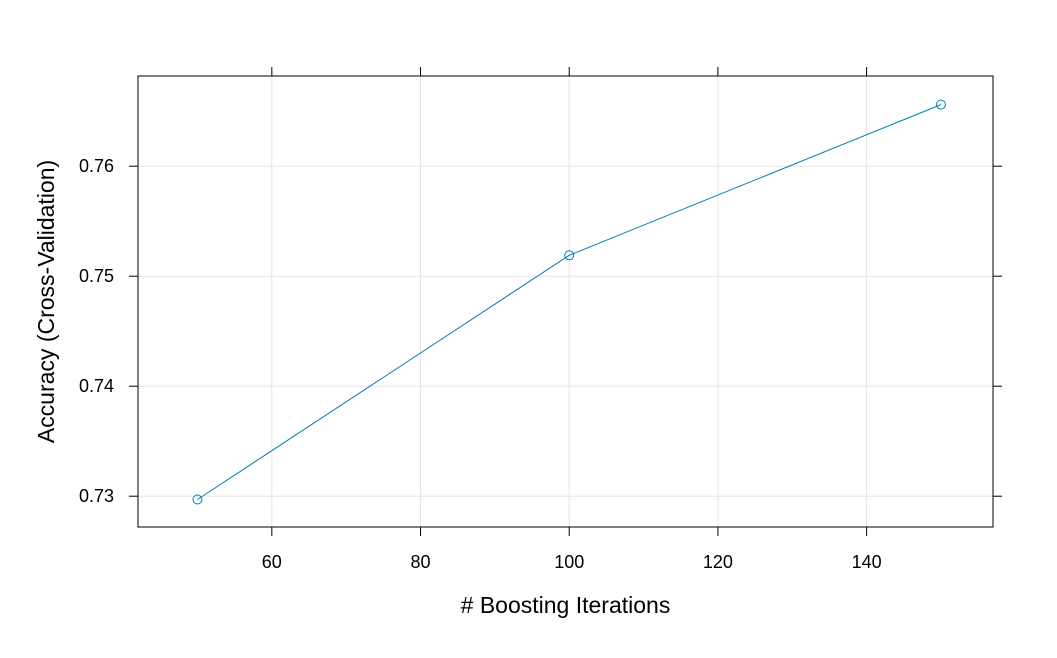 The height and width of the screenshot is (658, 1057). What do you see at coordinates (272, 562) in the screenshot?
I see `x-tick-label: 60` at bounding box center [272, 562].